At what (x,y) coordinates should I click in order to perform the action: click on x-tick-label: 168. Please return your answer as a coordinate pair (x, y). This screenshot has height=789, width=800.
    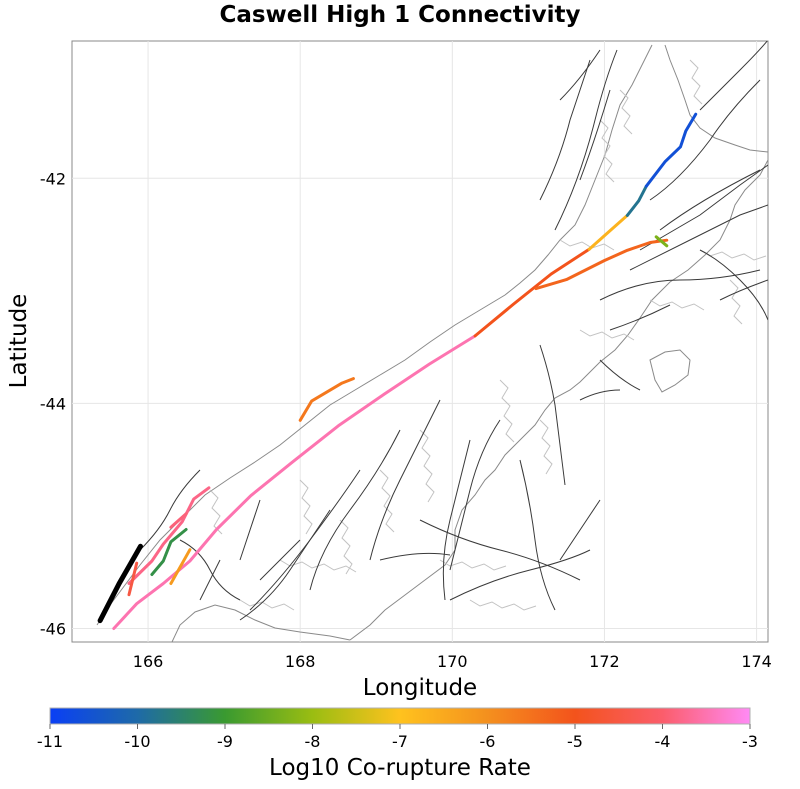
    Looking at the image, I should click on (300, 661).